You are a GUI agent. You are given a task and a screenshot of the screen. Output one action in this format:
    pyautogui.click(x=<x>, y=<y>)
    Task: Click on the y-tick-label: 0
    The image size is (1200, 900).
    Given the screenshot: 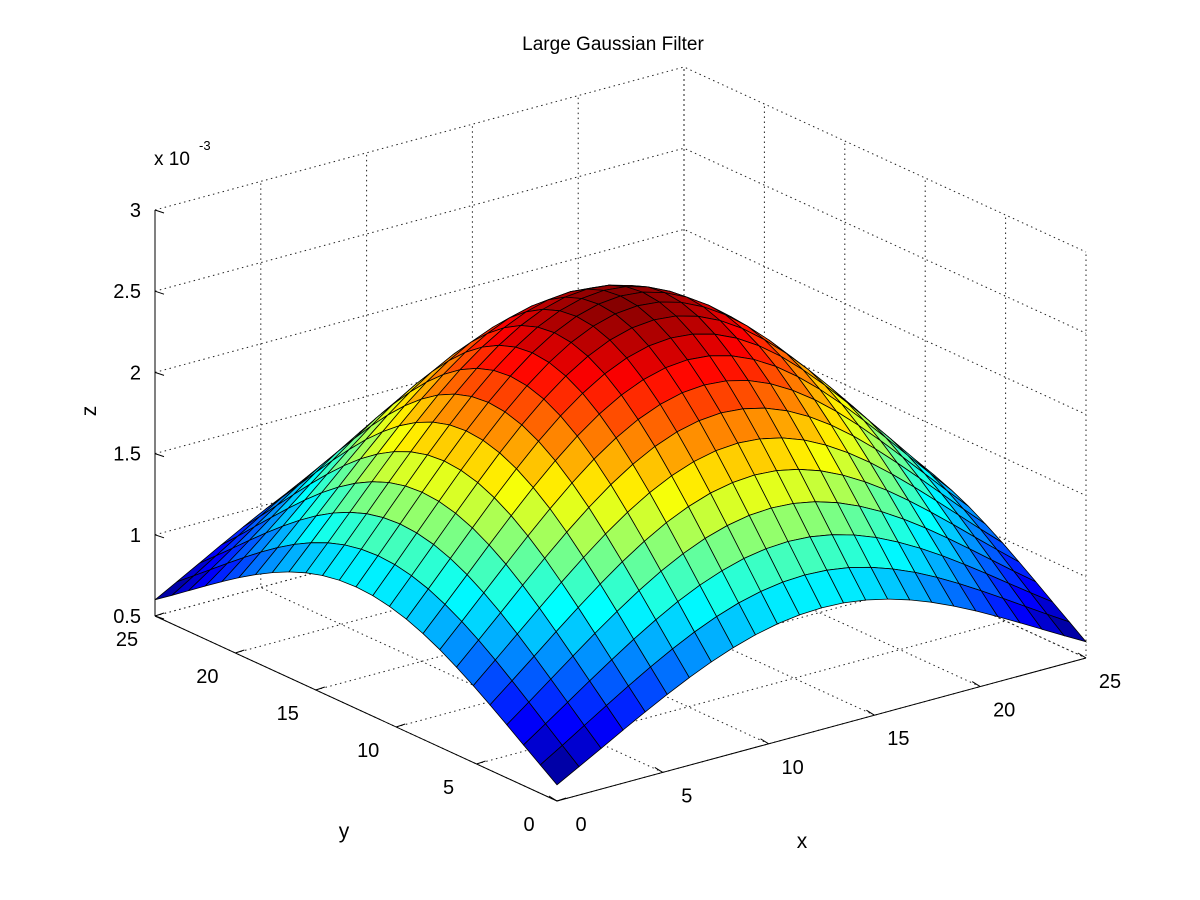 What is the action you would take?
    pyautogui.click(x=528, y=825)
    